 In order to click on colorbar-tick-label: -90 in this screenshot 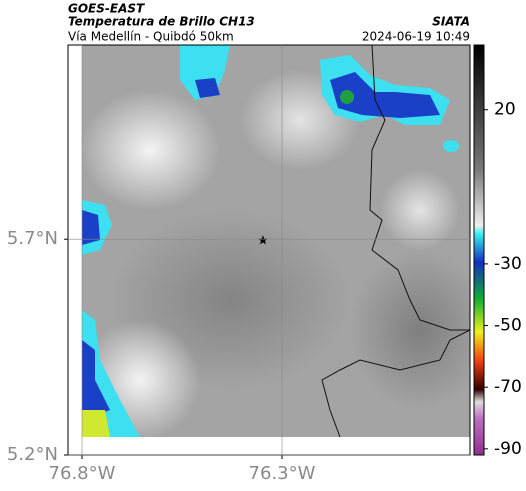, I will do `click(508, 449)`.